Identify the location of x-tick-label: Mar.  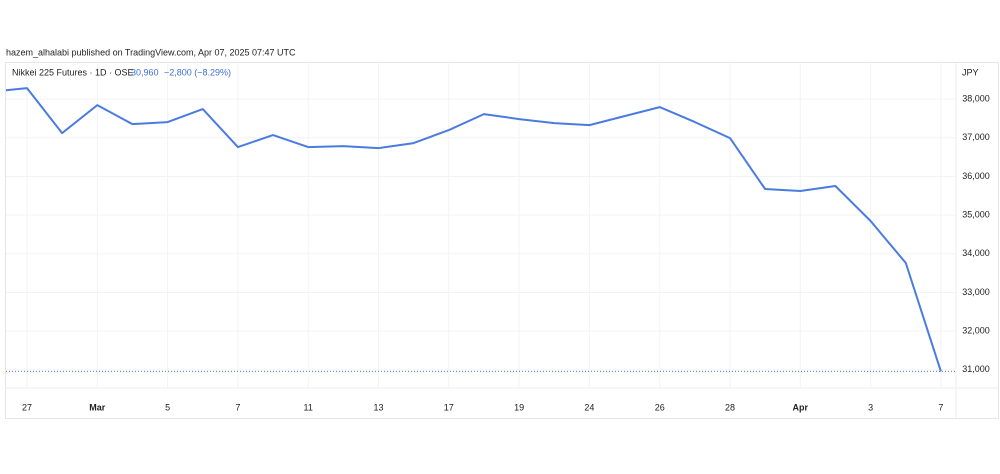
(97, 407).